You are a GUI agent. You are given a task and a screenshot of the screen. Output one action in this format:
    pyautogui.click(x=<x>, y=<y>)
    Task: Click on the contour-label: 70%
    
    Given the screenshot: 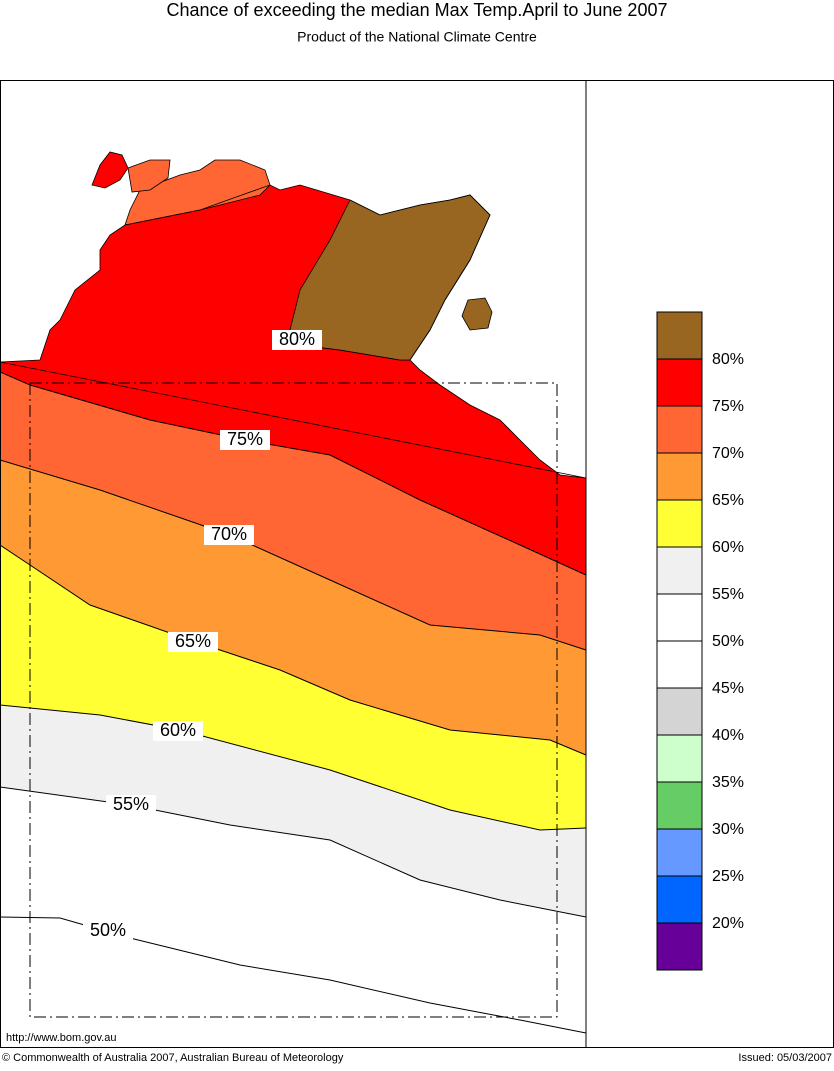 What is the action you would take?
    pyautogui.click(x=229, y=534)
    